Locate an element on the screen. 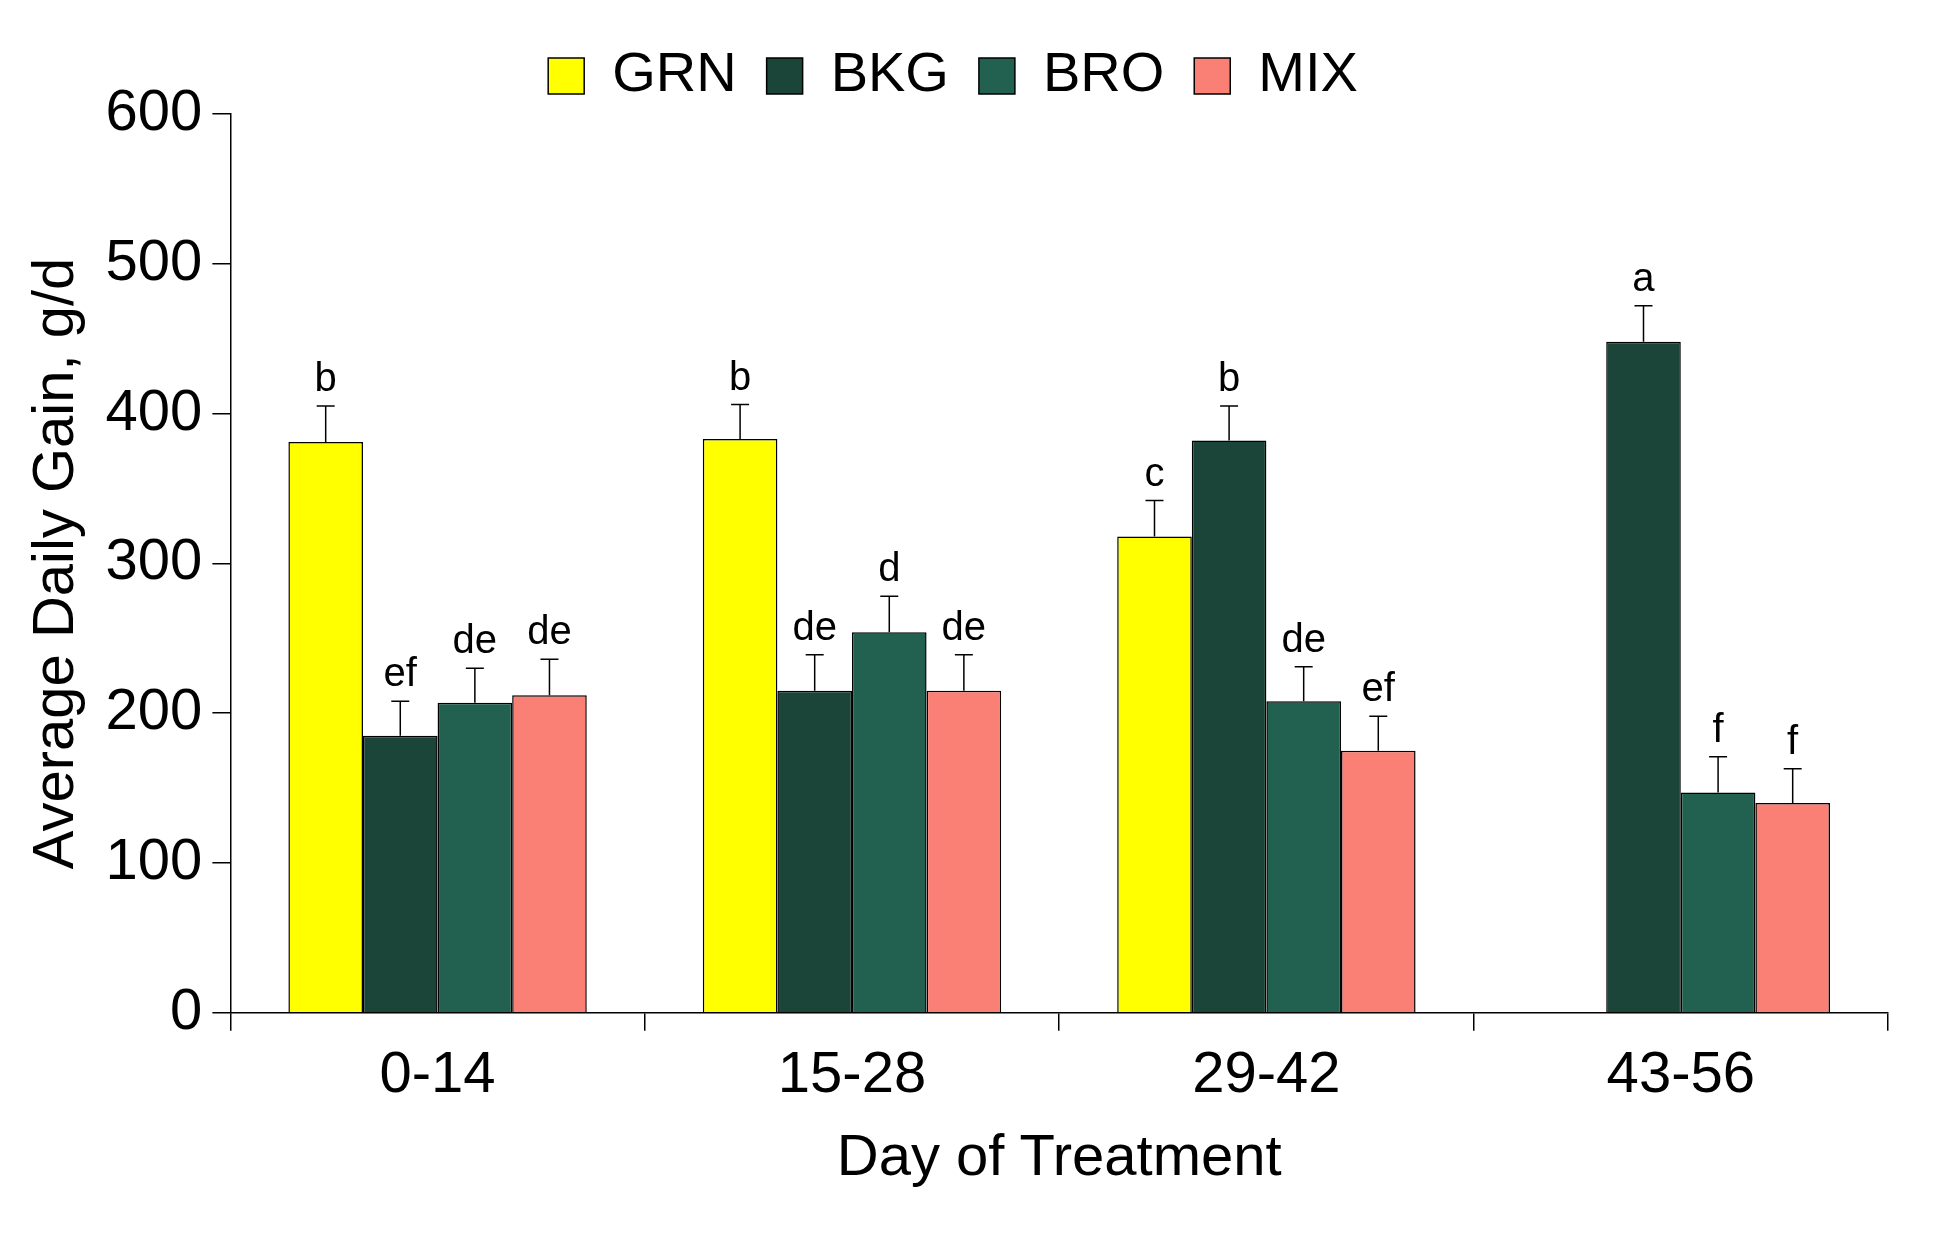 Image resolution: width=1936 pixels, height=1234 pixels. x-tick-label: 43-56 is located at coordinates (1680, 1071).